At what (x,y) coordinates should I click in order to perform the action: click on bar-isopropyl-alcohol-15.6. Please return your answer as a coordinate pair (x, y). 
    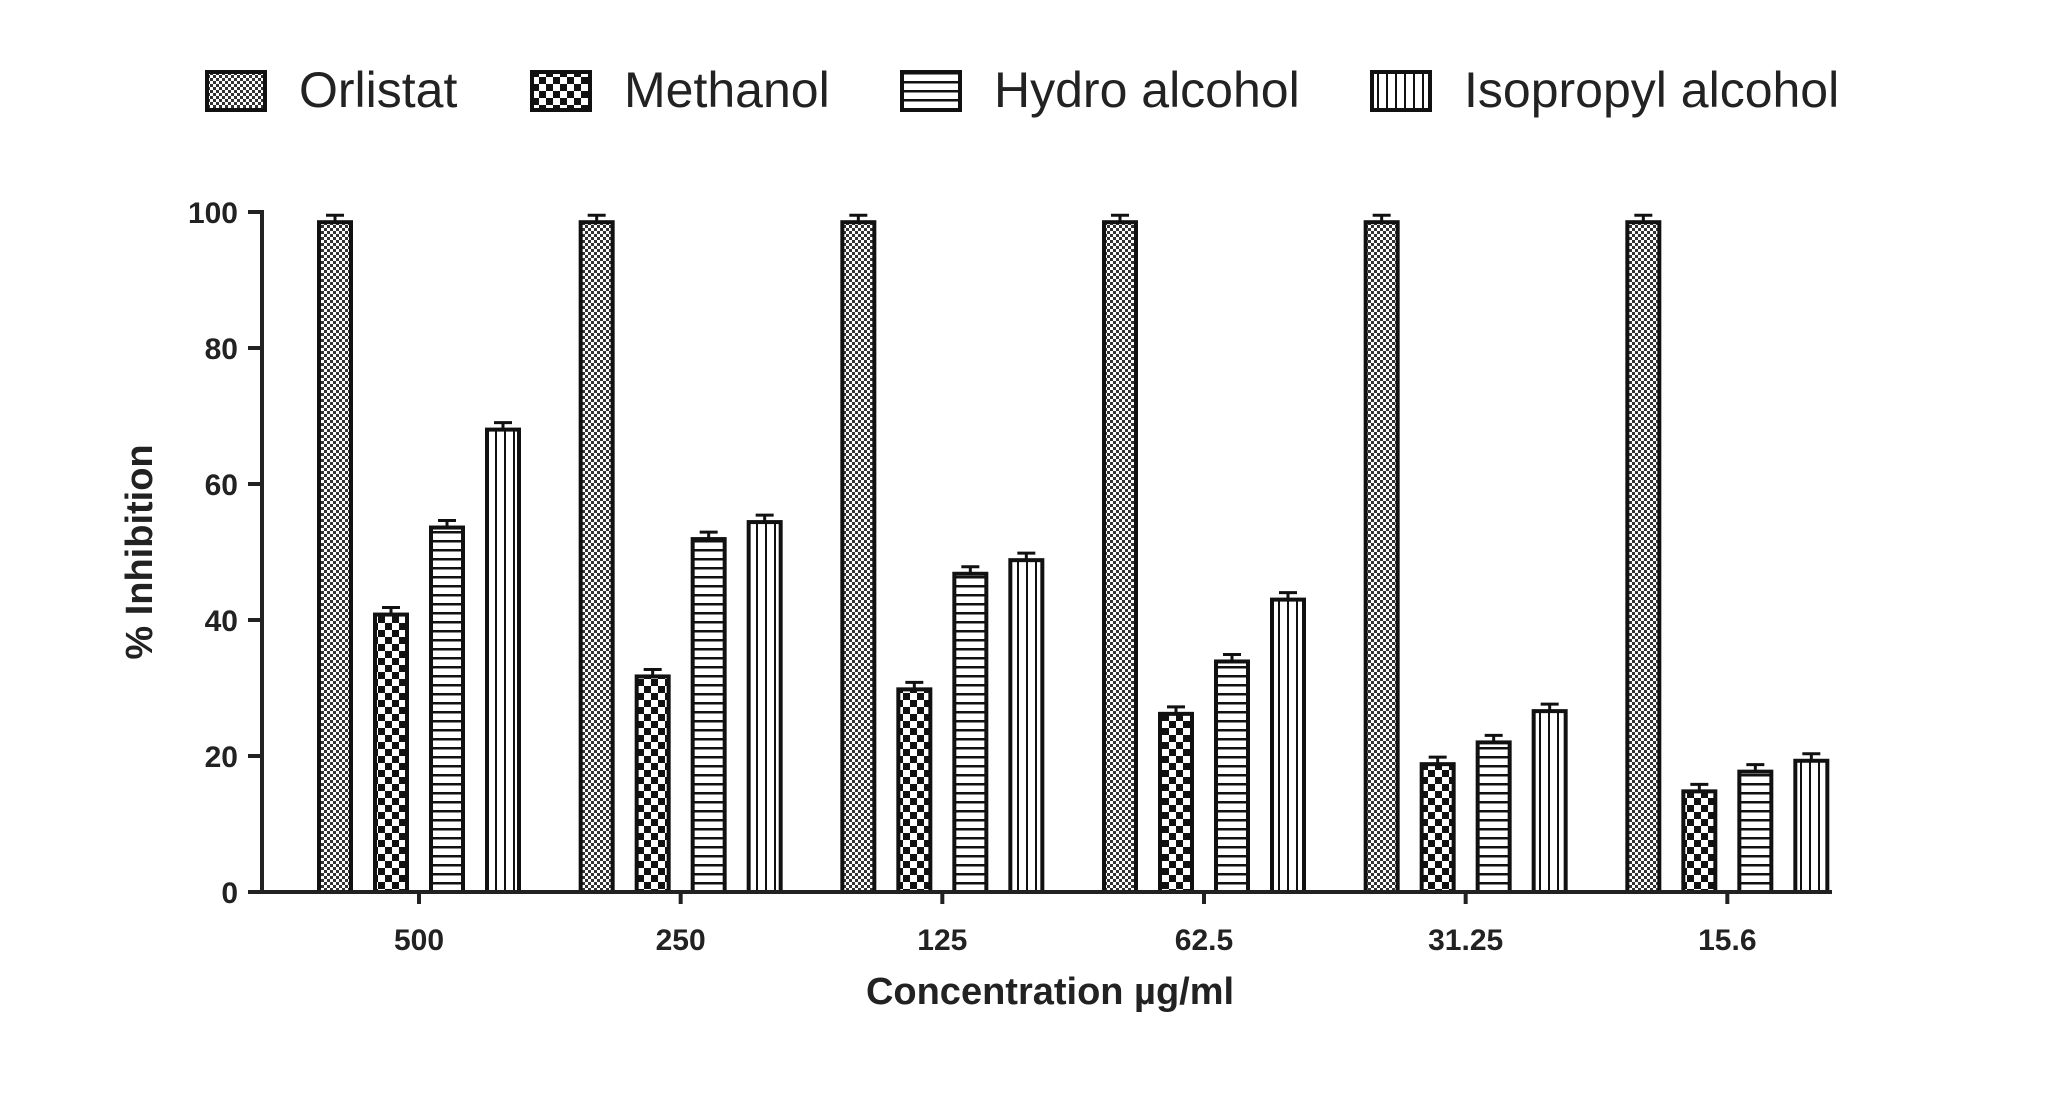
    Looking at the image, I should click on (1811, 826).